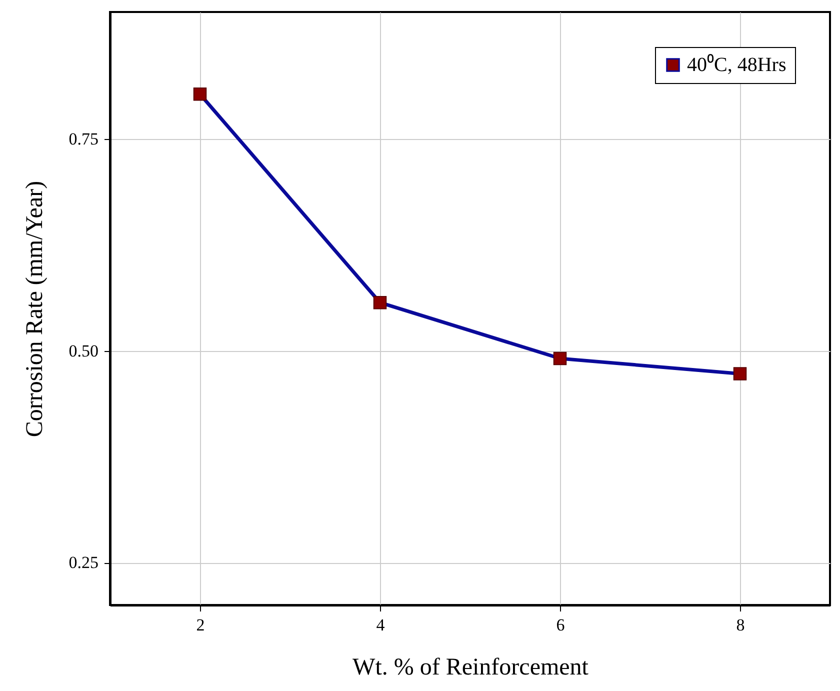  I want to click on x-tick-label: 4, so click(381, 625).